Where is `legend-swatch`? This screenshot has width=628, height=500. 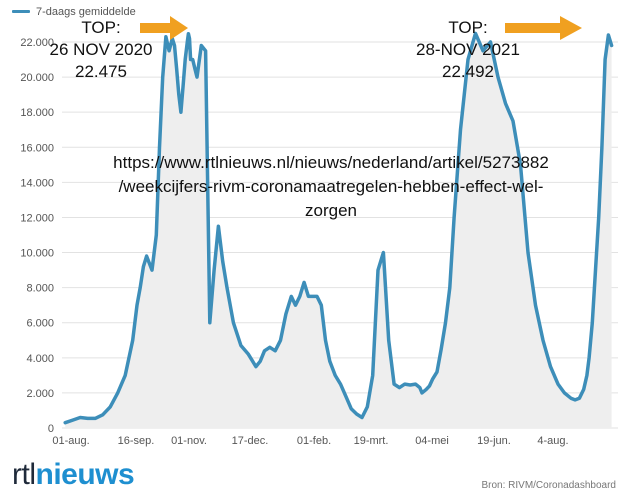
legend-swatch is located at coordinates (21, 11).